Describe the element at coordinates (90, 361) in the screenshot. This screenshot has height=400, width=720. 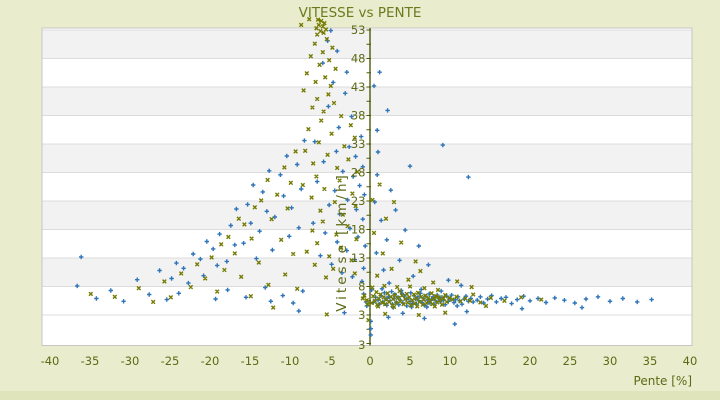
I see `x-tick-label: -35` at that location.